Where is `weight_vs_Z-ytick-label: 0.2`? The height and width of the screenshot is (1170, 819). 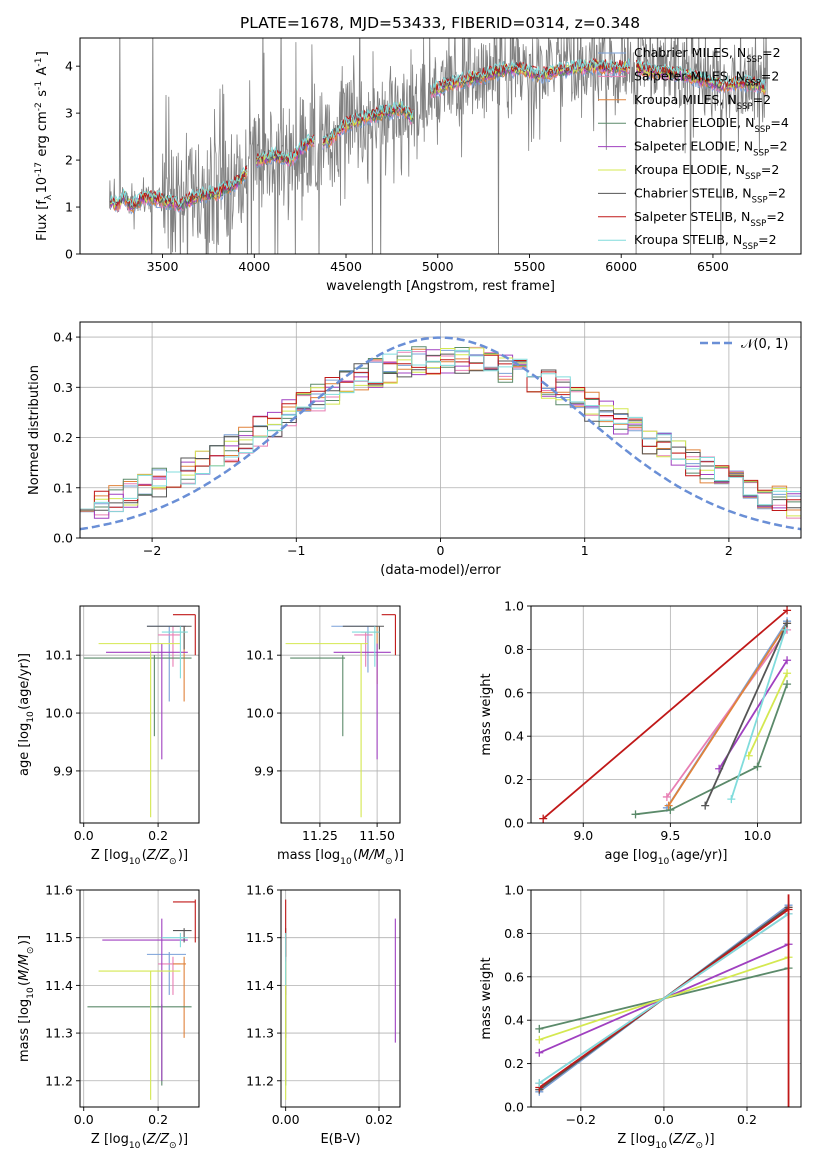
weight_vs_Z-ytick-label: 0.2 is located at coordinates (514, 1063).